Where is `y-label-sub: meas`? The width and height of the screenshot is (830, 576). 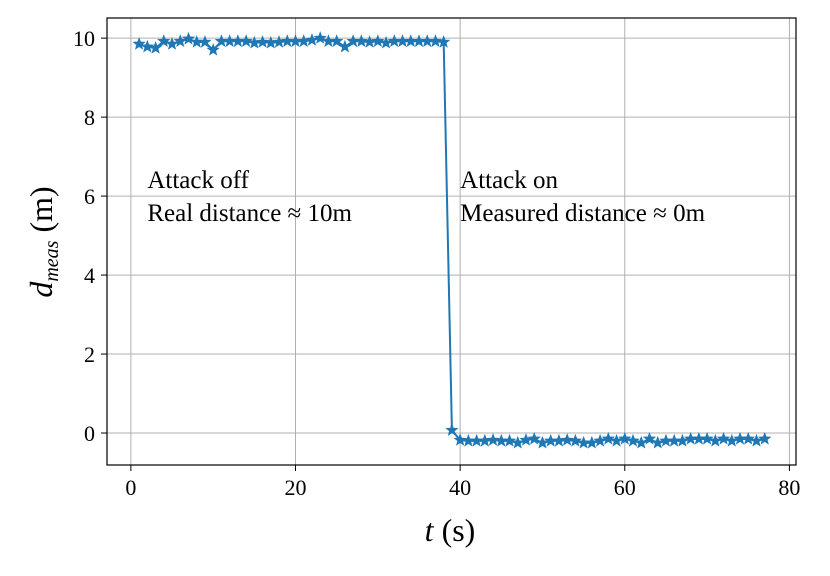 y-label-sub: meas is located at coordinates (52, 260).